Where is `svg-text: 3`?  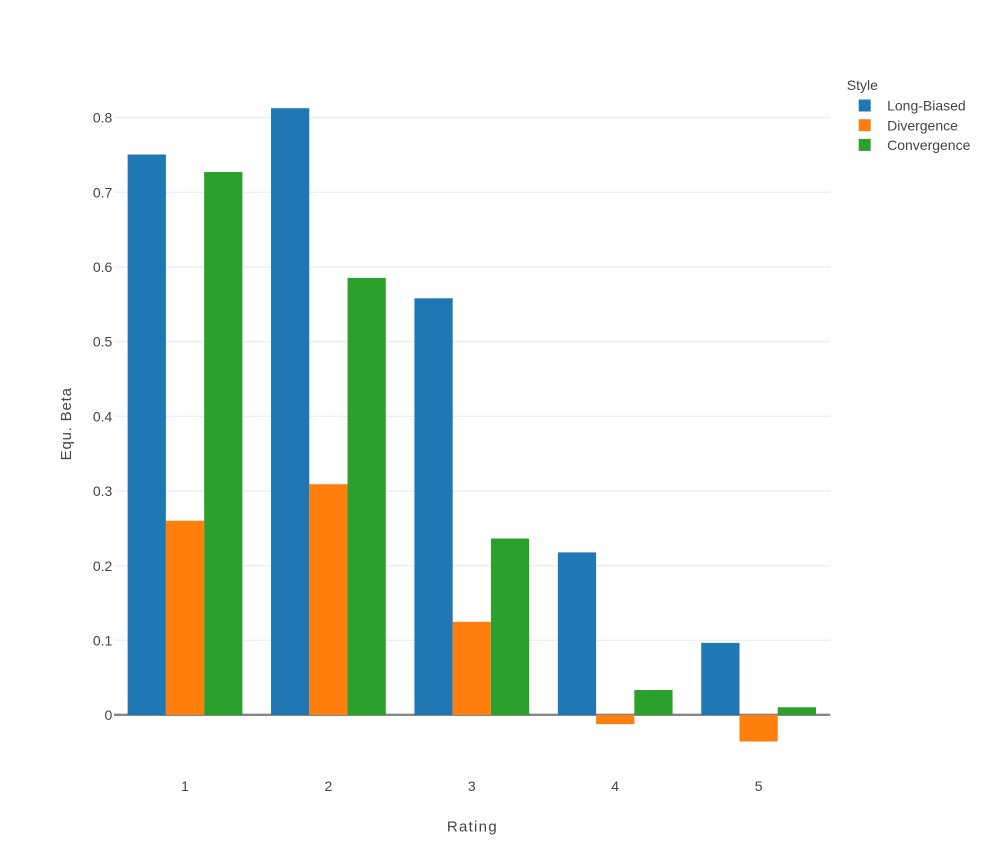
svg-text: 3 is located at coordinates (472, 786).